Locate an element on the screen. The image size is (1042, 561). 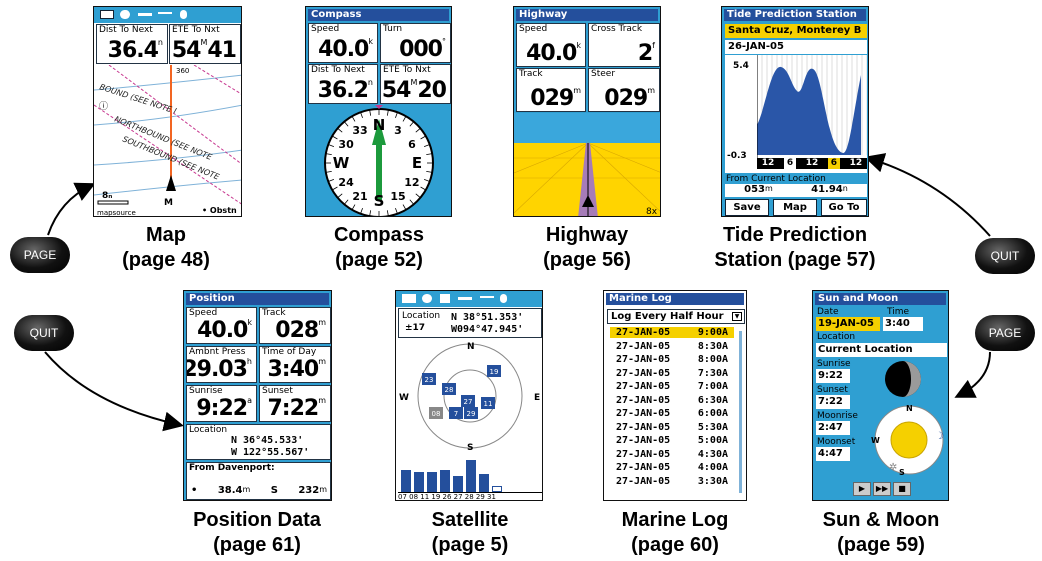
signal-bar is located at coordinates (406, 481).